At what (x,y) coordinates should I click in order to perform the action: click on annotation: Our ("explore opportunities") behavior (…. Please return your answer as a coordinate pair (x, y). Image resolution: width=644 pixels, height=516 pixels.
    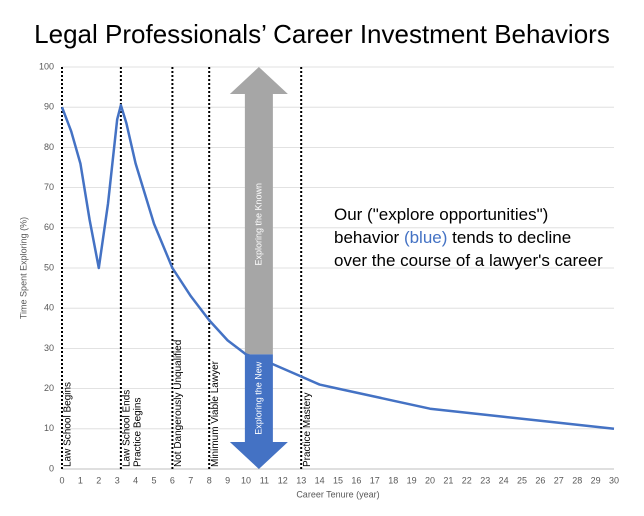
    Looking at the image, I should click on (468, 237).